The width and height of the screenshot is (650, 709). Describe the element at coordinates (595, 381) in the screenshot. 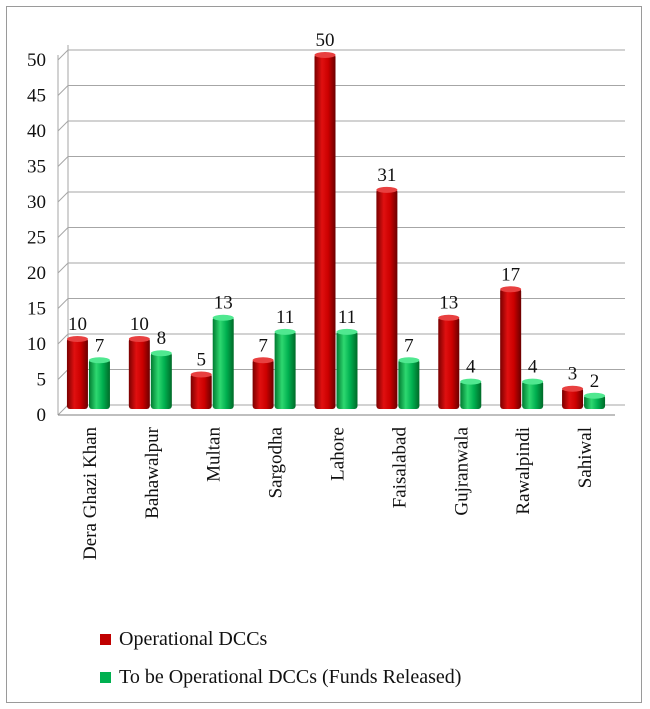

I see `data-label: 2` at that location.